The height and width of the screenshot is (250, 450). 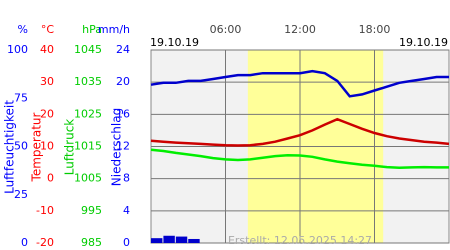 What do you see at coordinates (88, 178) in the screenshot?
I see `y-tick-label: 1005` at bounding box center [88, 178].